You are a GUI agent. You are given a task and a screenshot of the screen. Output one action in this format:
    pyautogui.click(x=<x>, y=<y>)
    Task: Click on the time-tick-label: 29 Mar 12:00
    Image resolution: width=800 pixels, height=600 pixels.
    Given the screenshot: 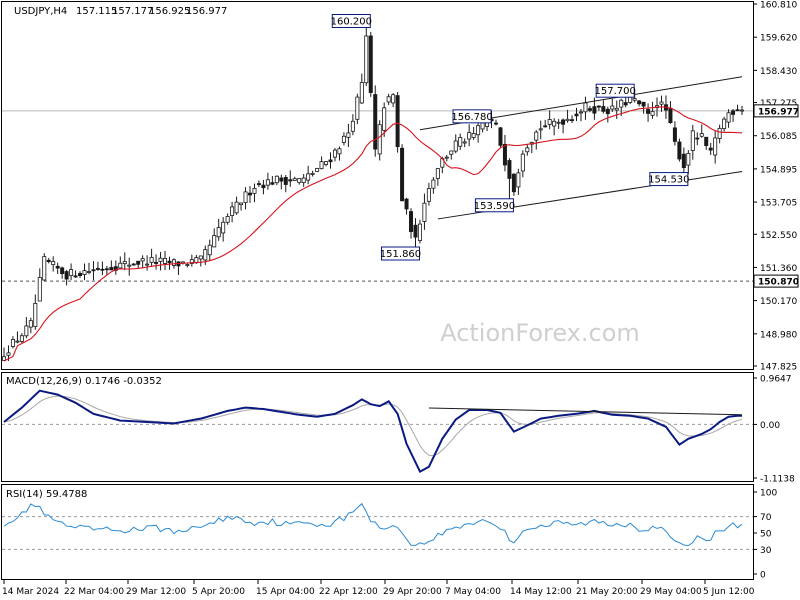 What is the action you would take?
    pyautogui.click(x=156, y=592)
    